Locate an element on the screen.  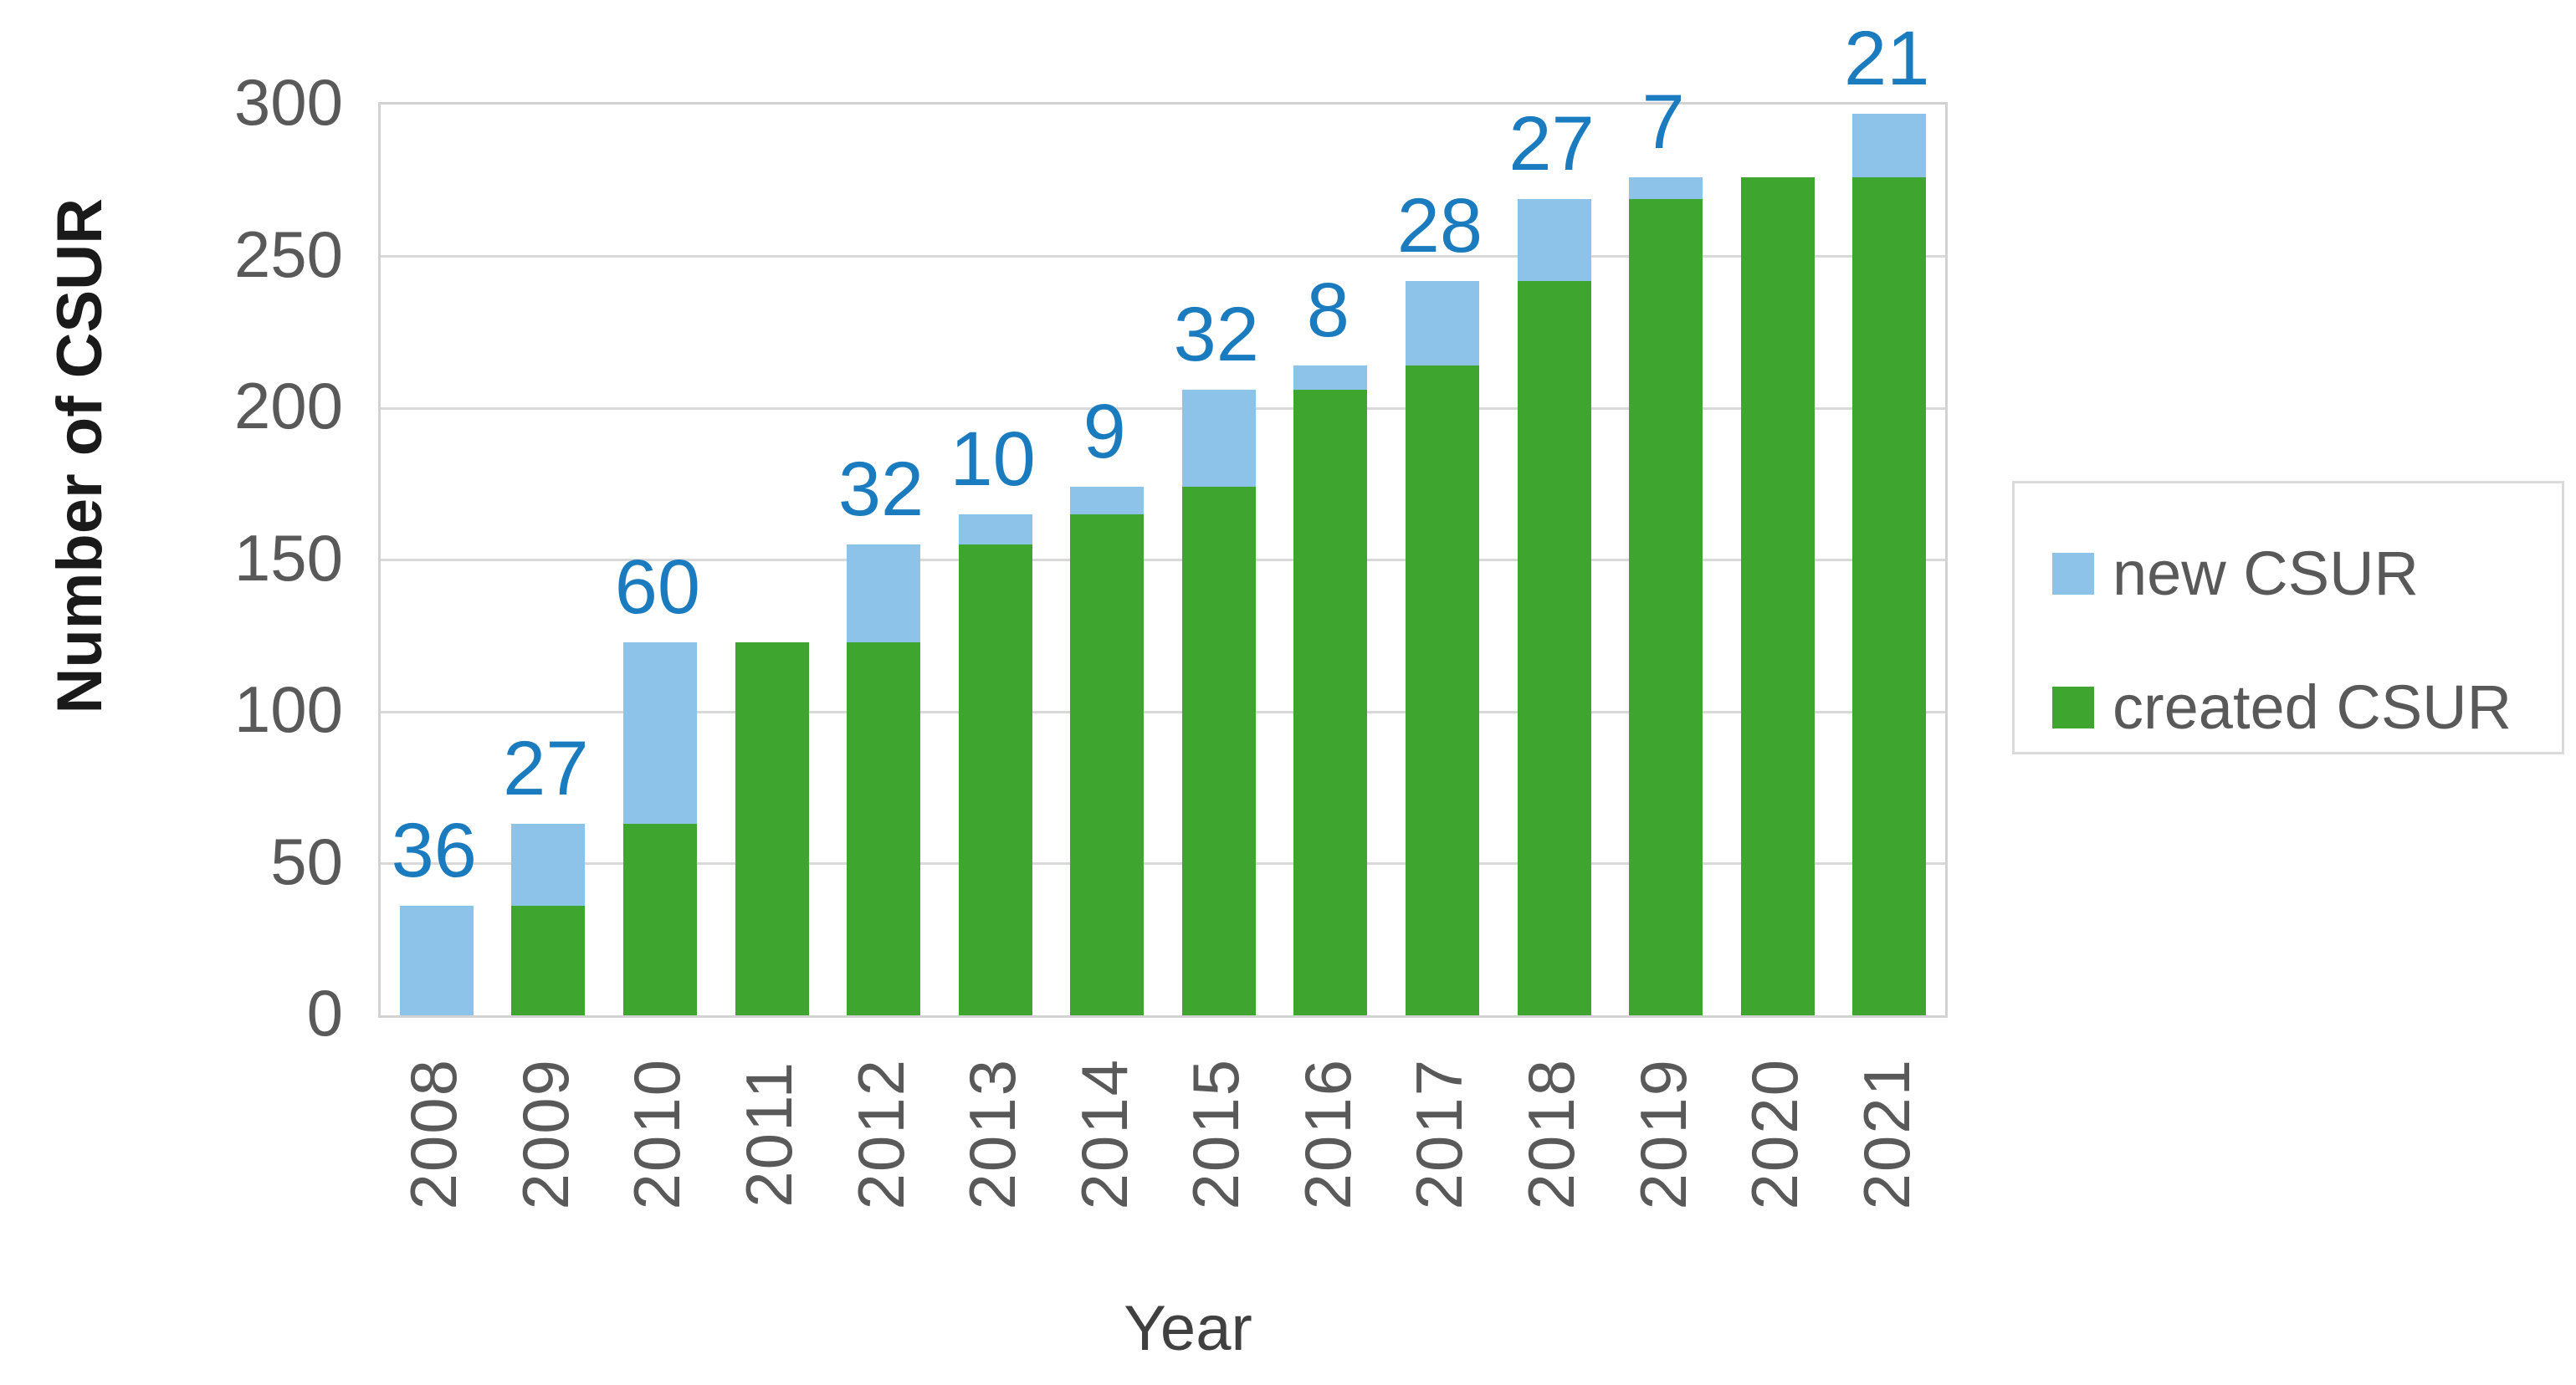
x-tick-2019: 2019 is located at coordinates (1663, 1133).